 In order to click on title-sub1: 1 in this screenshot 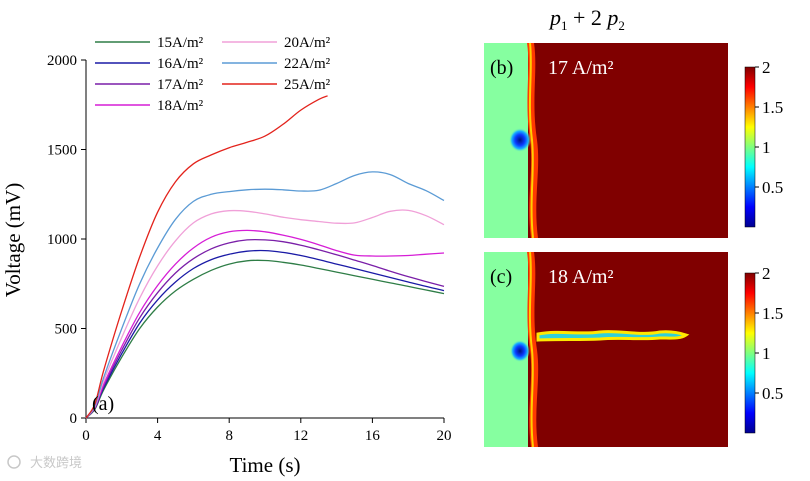, I will do `click(564, 25)`.